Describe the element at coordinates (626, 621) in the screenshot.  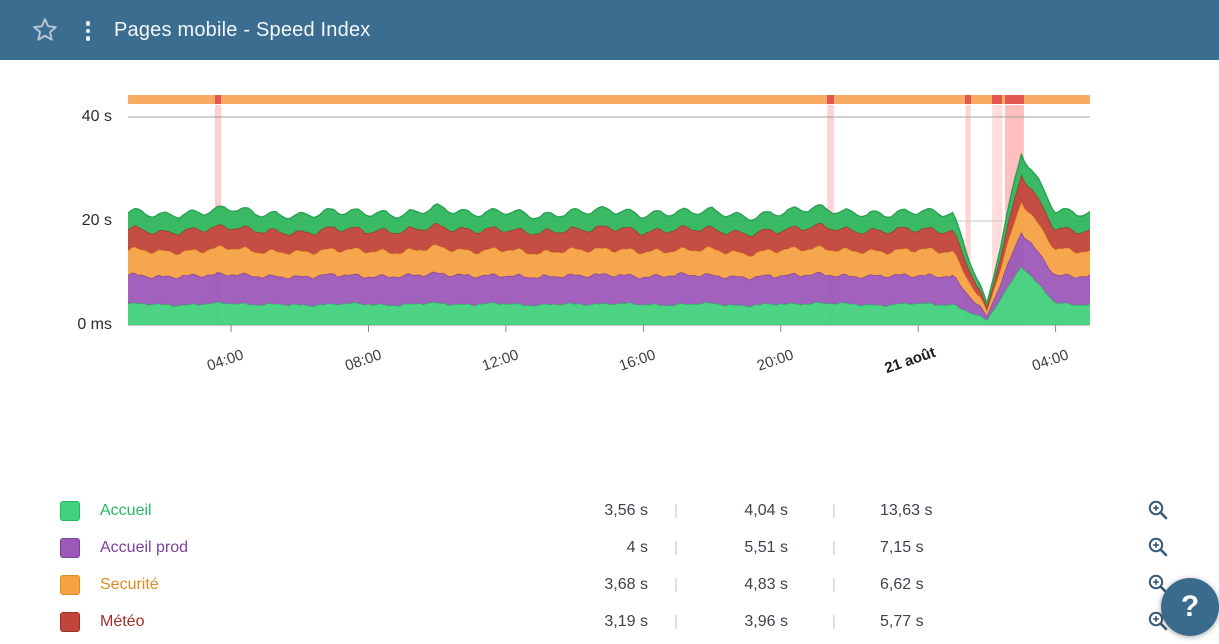
I see `stat-value: 3,19 s` at that location.